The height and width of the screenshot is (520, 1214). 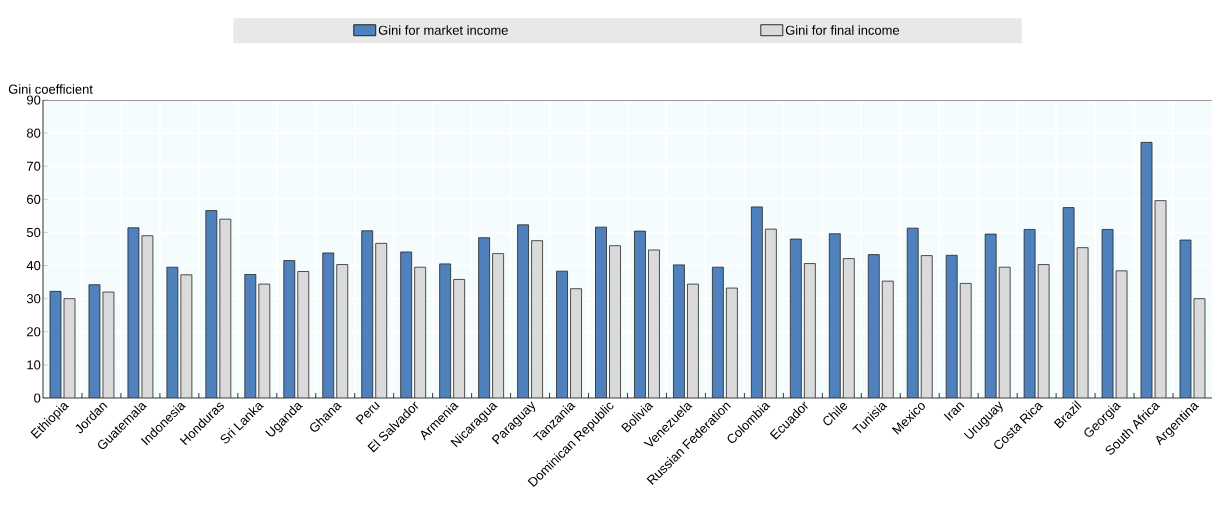 What do you see at coordinates (34, 332) in the screenshot?
I see `y-tick-label: 20` at bounding box center [34, 332].